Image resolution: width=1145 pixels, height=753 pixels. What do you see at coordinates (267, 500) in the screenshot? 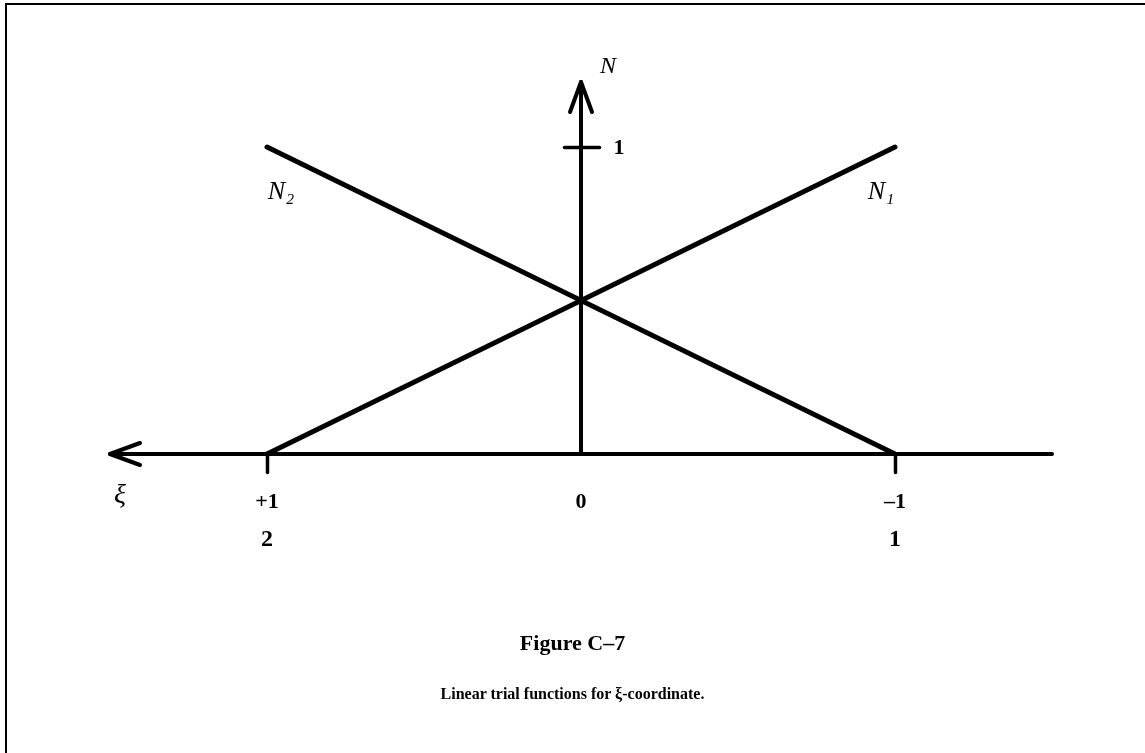
I see `x-tick-label: +1` at bounding box center [267, 500].